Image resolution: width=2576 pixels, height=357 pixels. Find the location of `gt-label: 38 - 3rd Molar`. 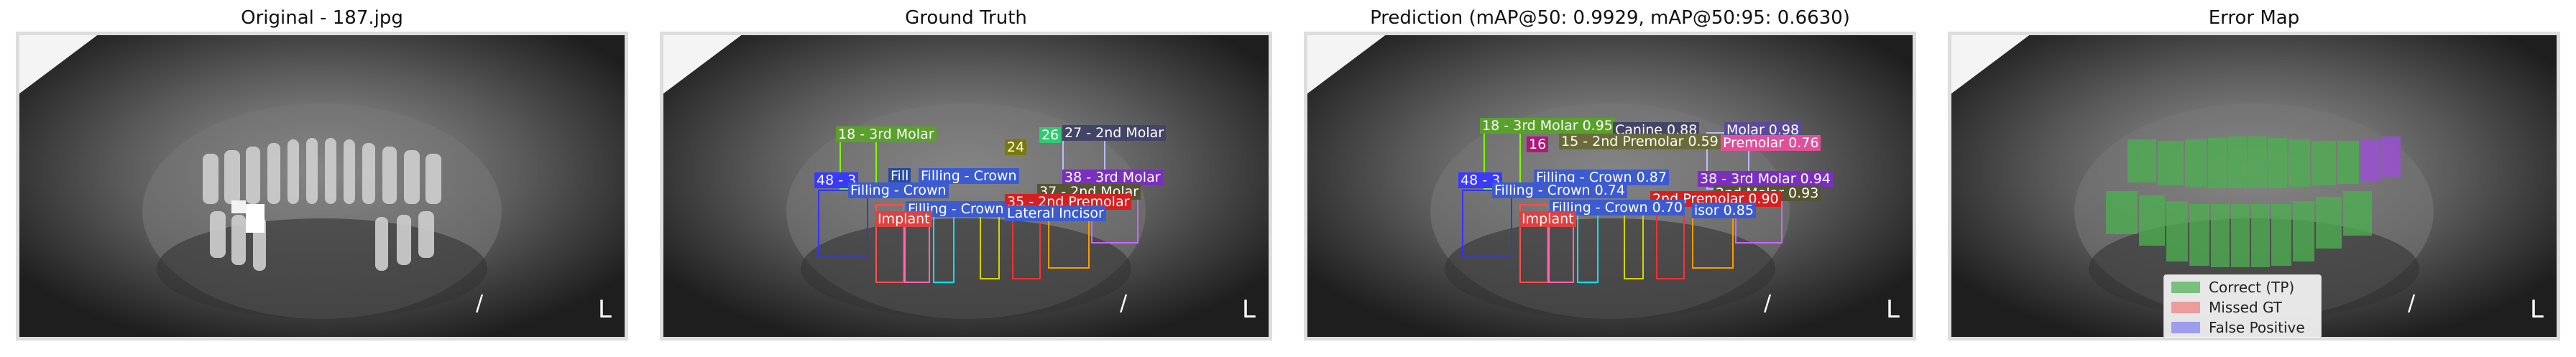

gt-label: 38 - 3rd Molar is located at coordinates (1112, 177).